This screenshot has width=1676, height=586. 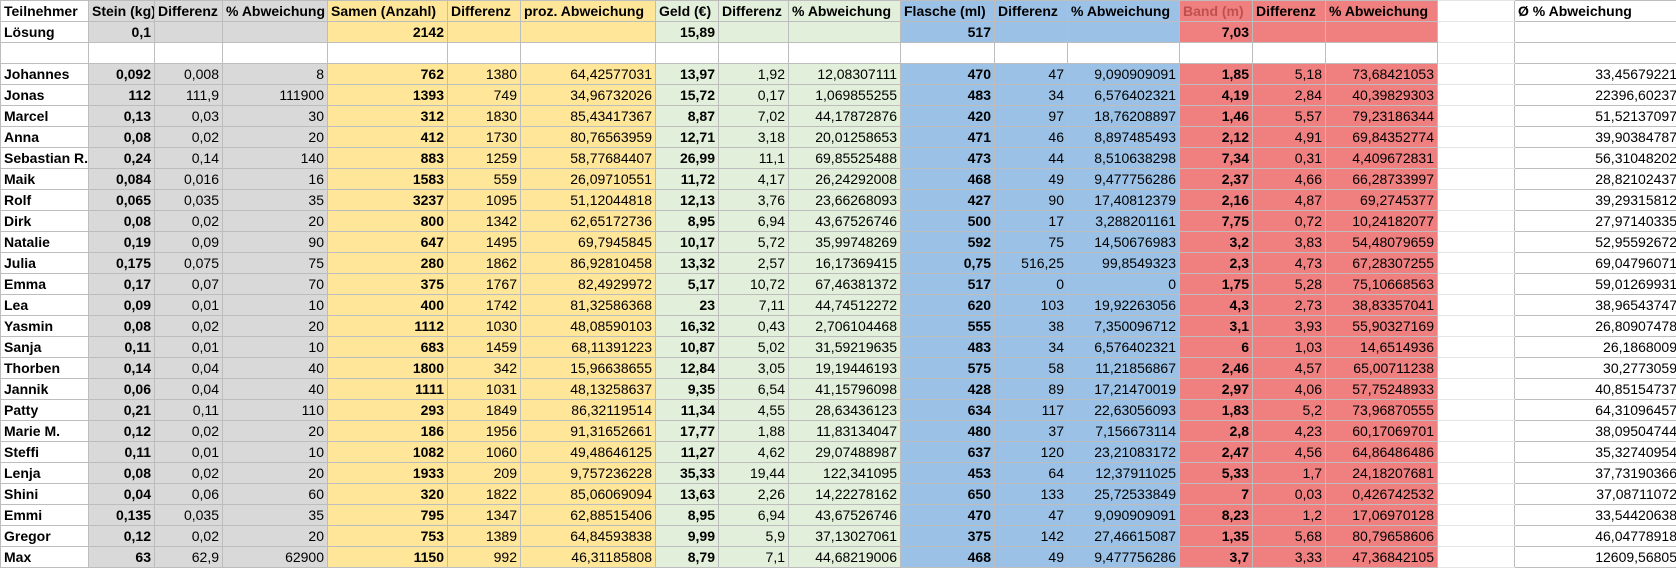 What do you see at coordinates (844, 473) in the screenshot?
I see `geld-pct: 122,341095` at bounding box center [844, 473].